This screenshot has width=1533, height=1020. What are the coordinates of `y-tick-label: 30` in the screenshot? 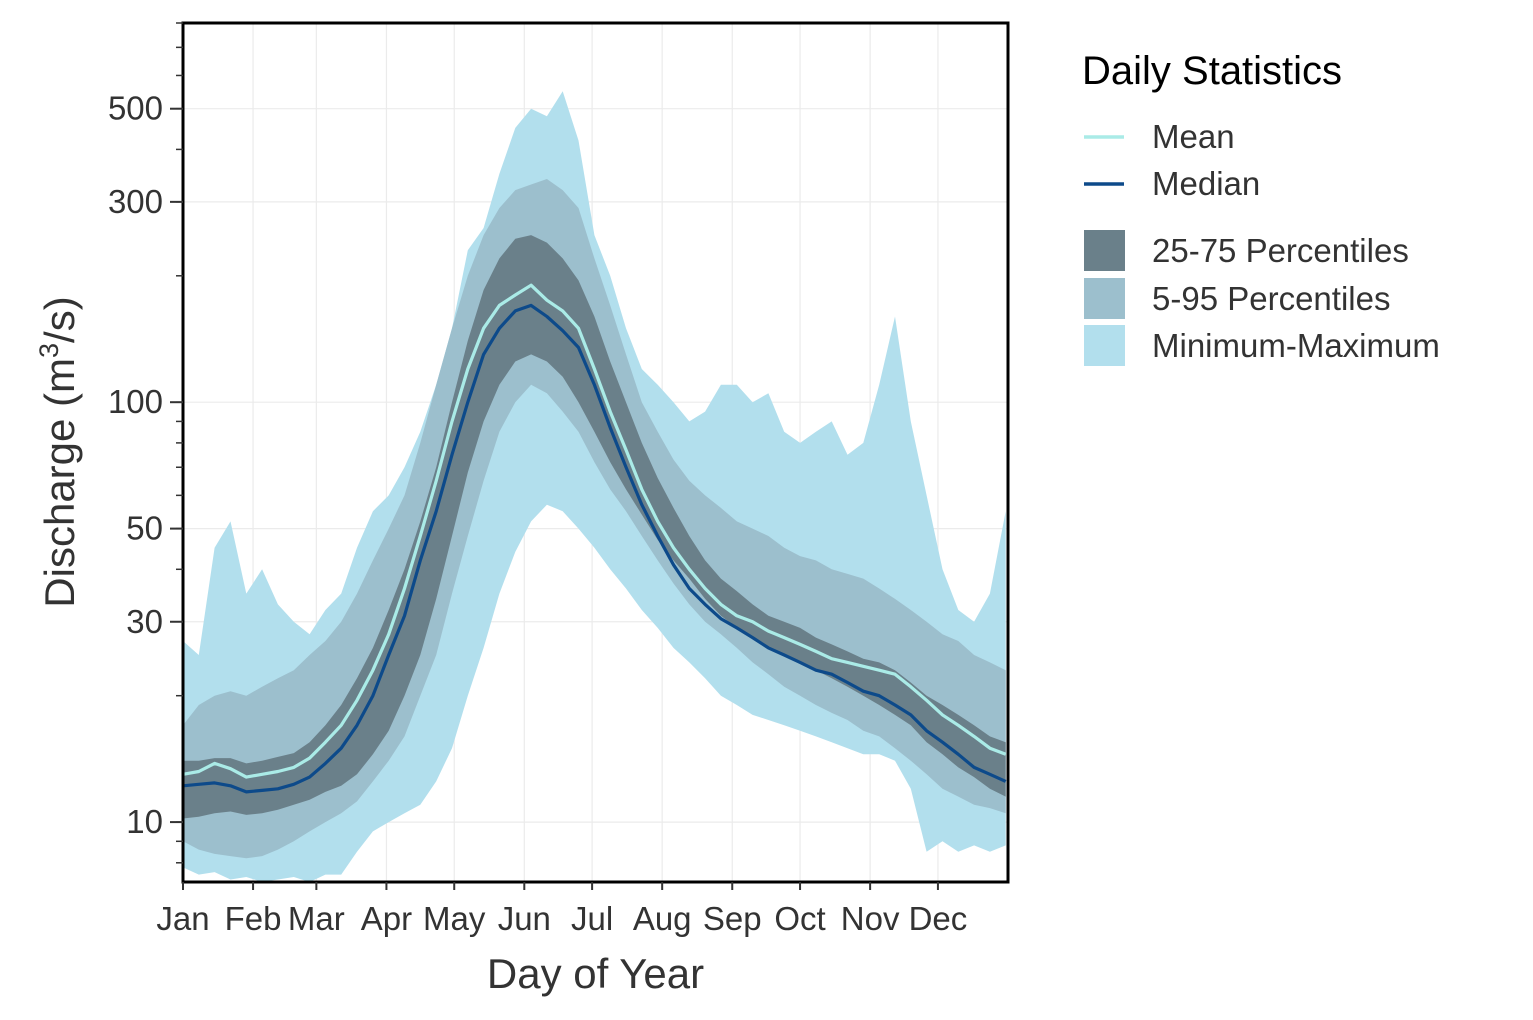 It's located at (144, 621).